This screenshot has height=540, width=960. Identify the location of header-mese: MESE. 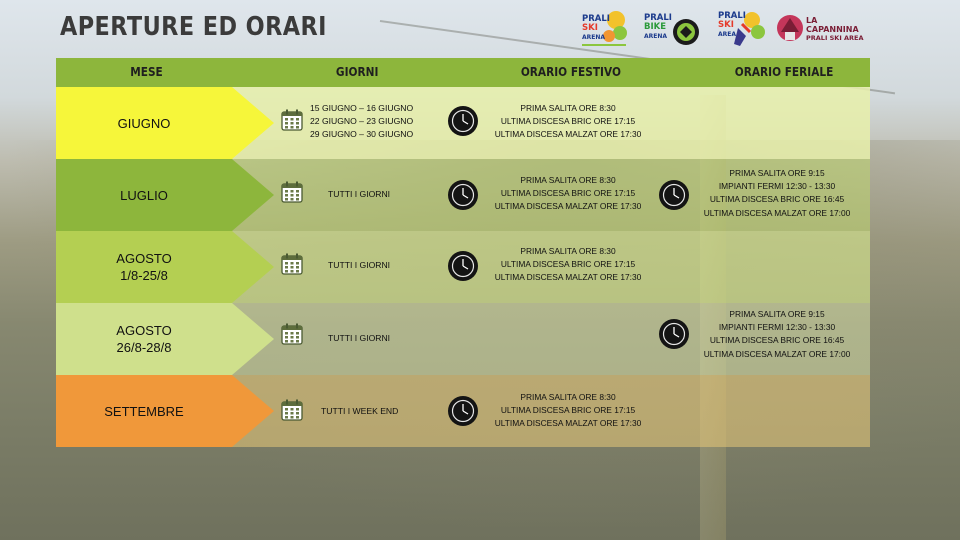
(146, 72).